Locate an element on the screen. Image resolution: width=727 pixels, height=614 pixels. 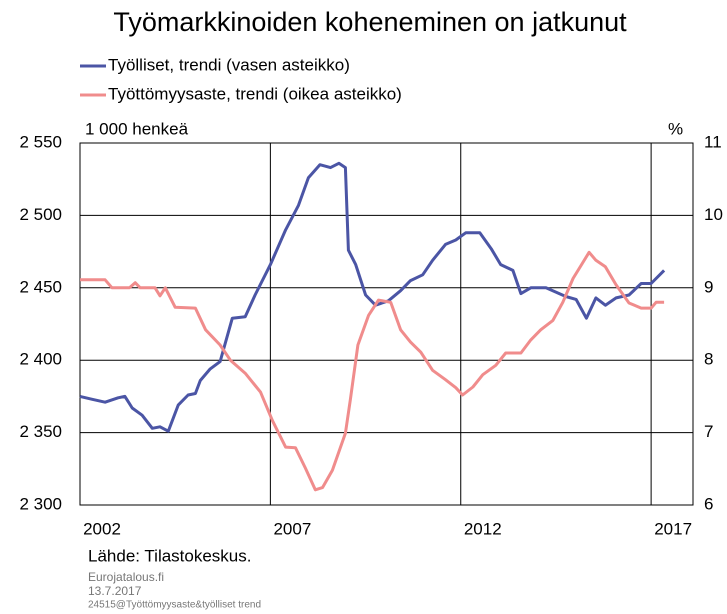
x-tick-label: 2012 is located at coordinates (483, 528).